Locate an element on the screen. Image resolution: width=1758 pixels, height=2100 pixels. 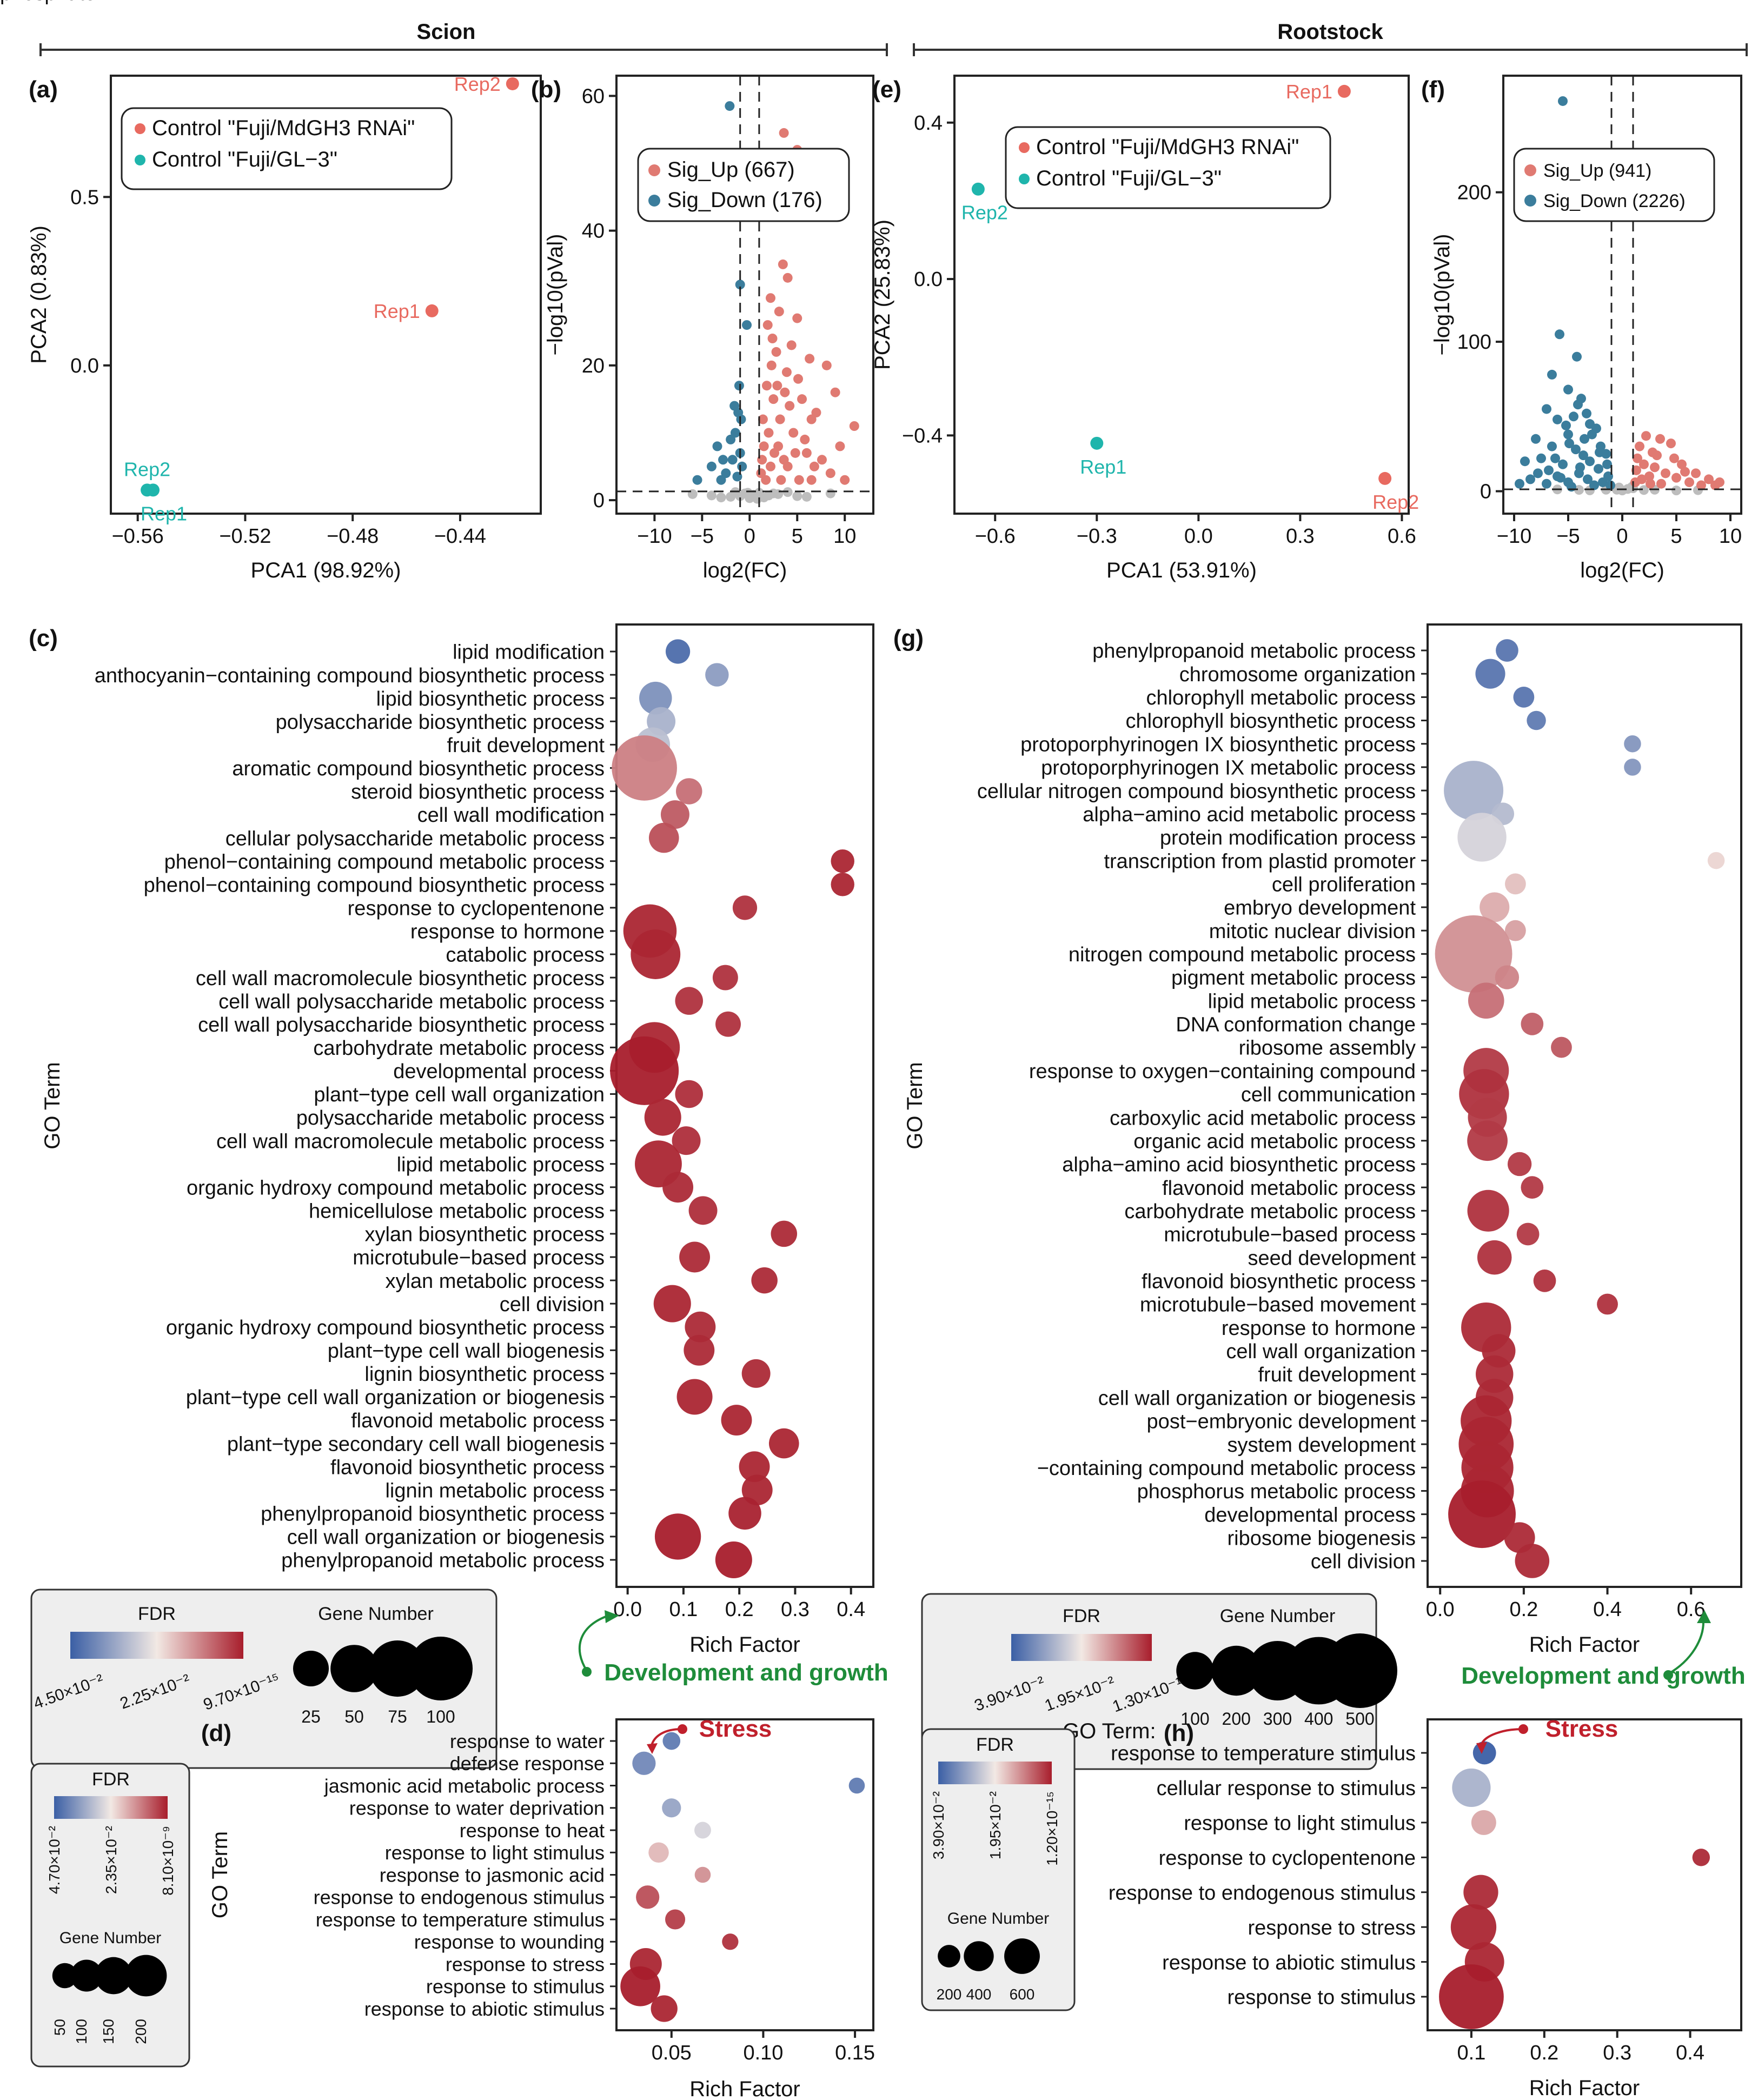
go-term-label: response to abiotic stimulus is located at coordinates (1289, 1963).